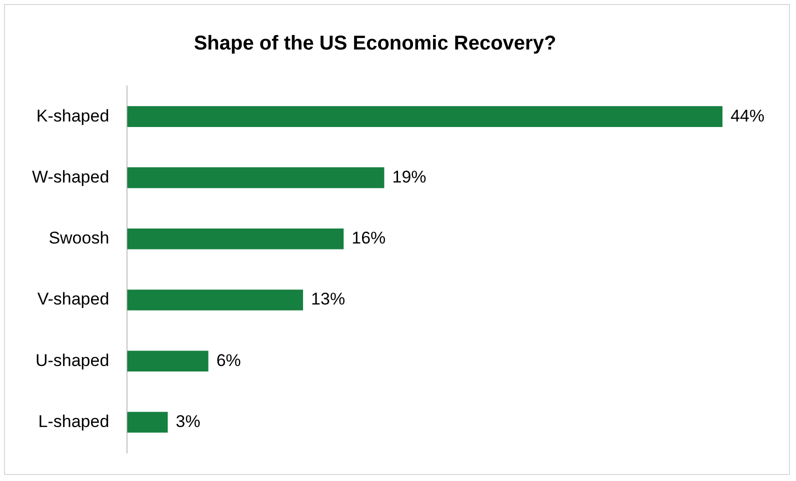 The height and width of the screenshot is (481, 796). What do you see at coordinates (71, 176) in the screenshot?
I see `y-tick-label: W-shaped` at bounding box center [71, 176].